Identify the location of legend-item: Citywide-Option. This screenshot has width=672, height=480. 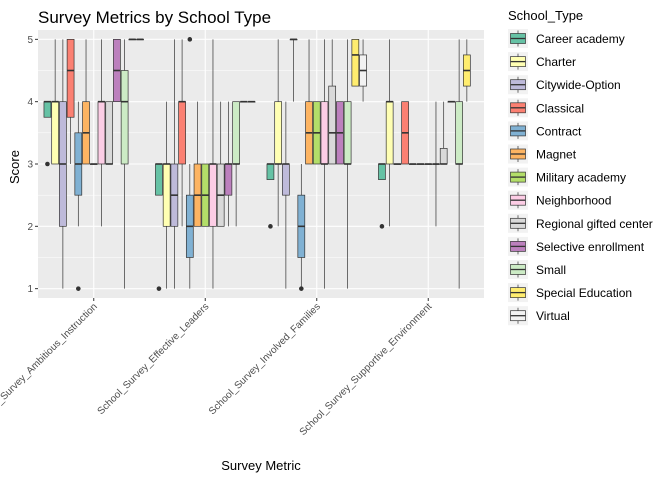
(564, 85).